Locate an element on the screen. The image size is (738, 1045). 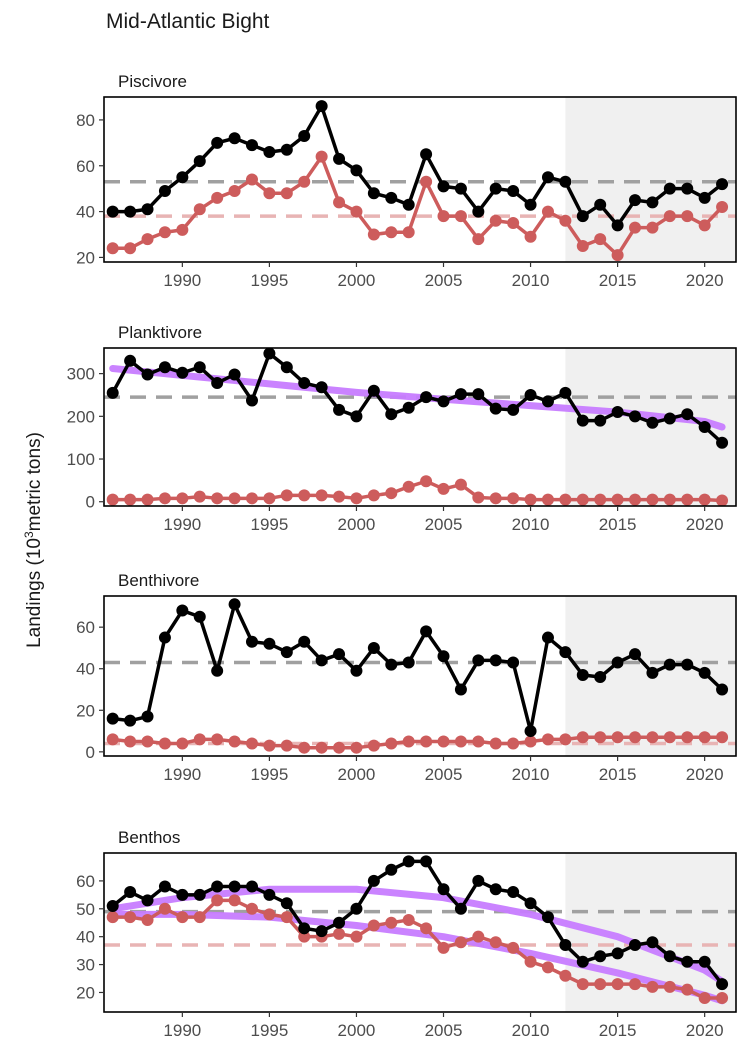
y-tick-label: 0 is located at coordinates (90, 752).